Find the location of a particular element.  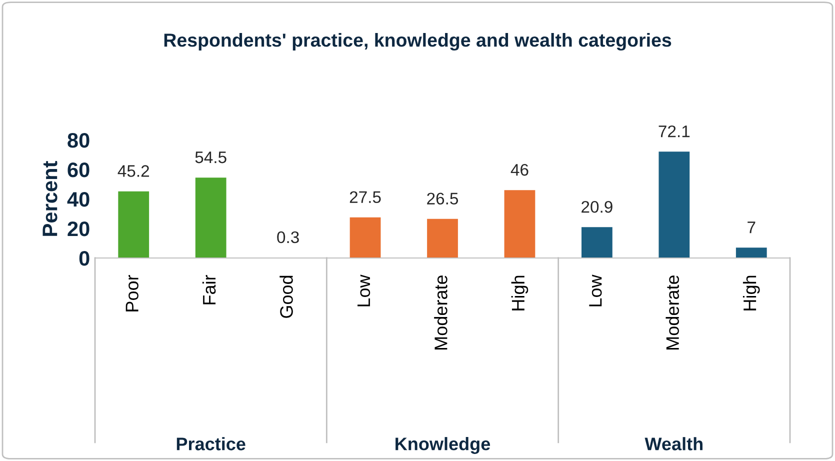

y-tick-label: 40 is located at coordinates (78, 199).